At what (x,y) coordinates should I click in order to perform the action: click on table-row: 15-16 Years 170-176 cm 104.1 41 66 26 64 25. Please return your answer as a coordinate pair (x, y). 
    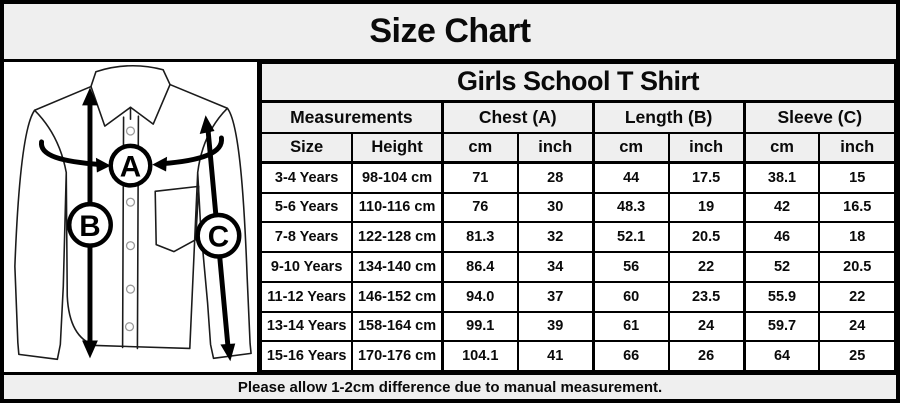
    Looking at the image, I should click on (577, 356).